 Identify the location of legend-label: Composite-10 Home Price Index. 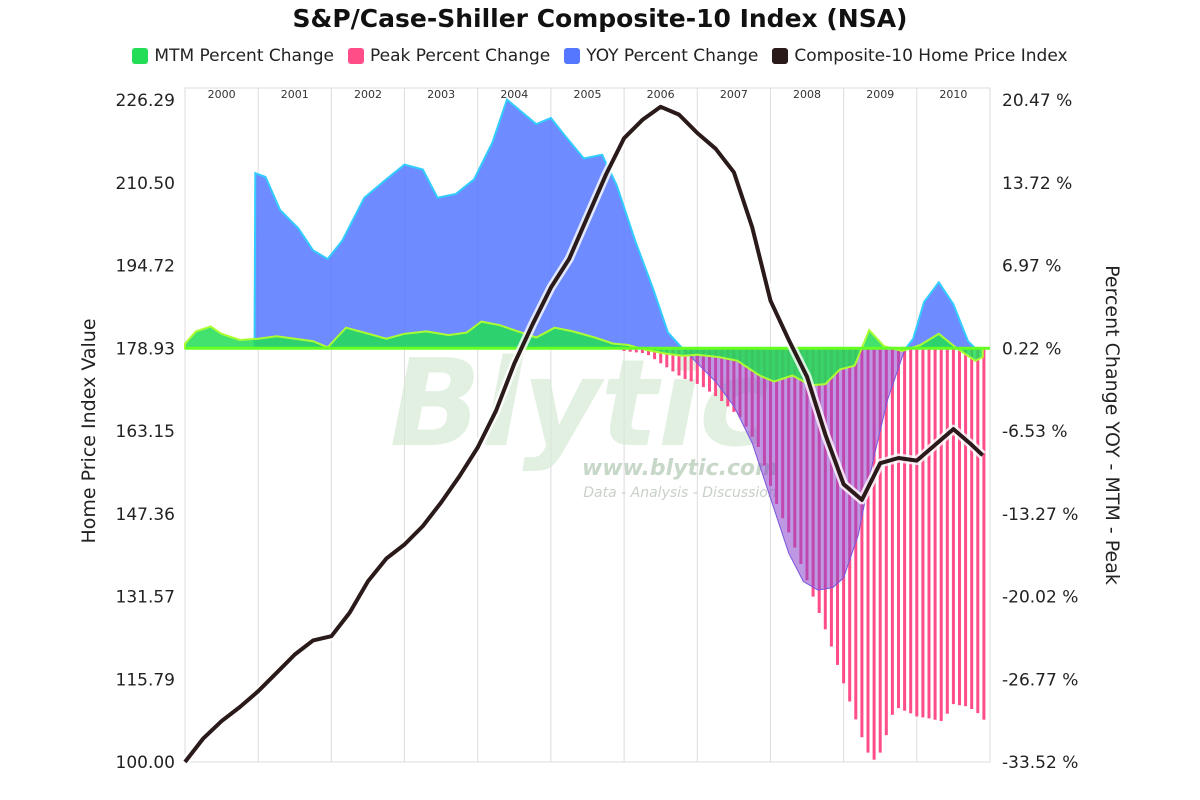
(931, 56).